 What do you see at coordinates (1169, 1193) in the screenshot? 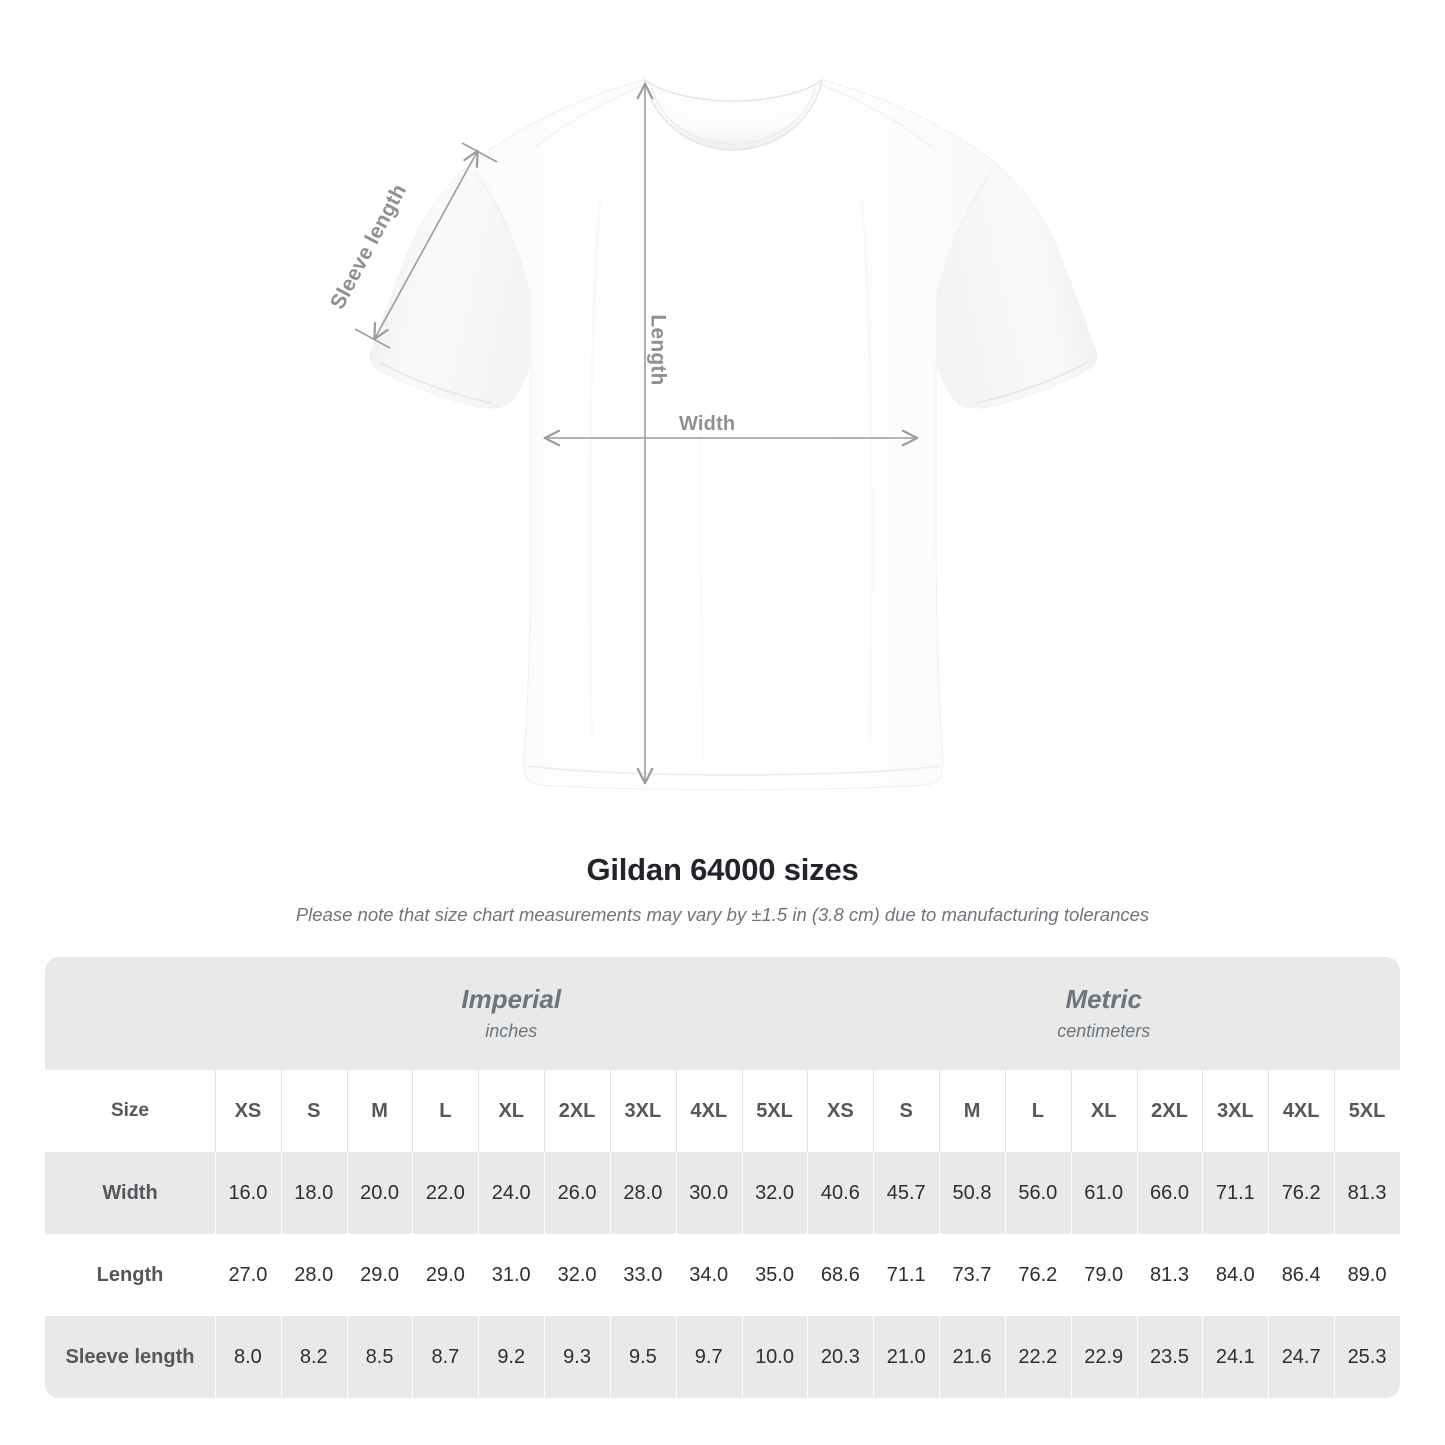
I see `table-cell: 66.0` at bounding box center [1169, 1193].